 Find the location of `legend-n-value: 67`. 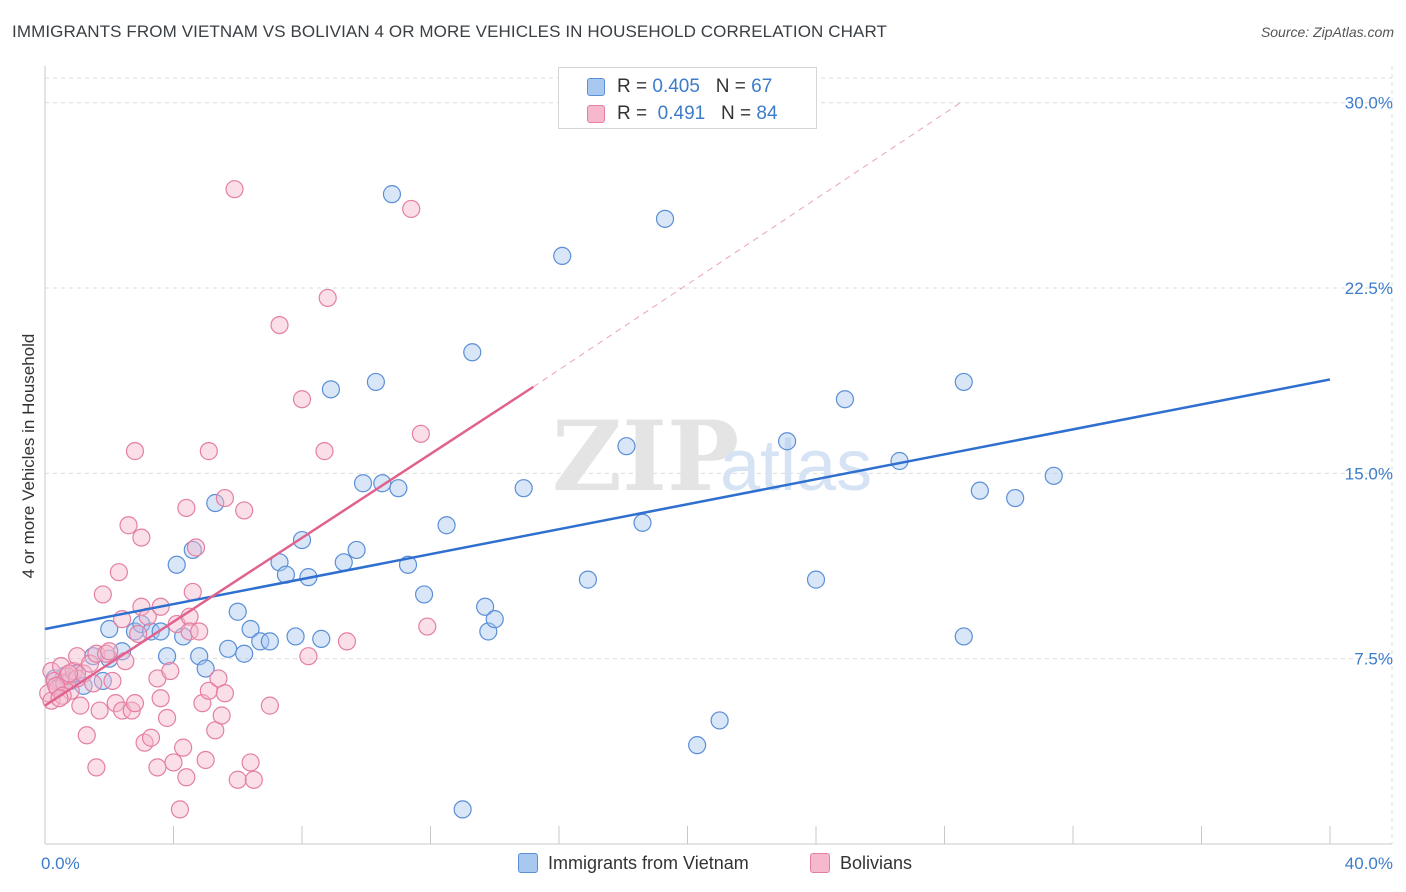

legend-n-value: 67 is located at coordinates (762, 86).